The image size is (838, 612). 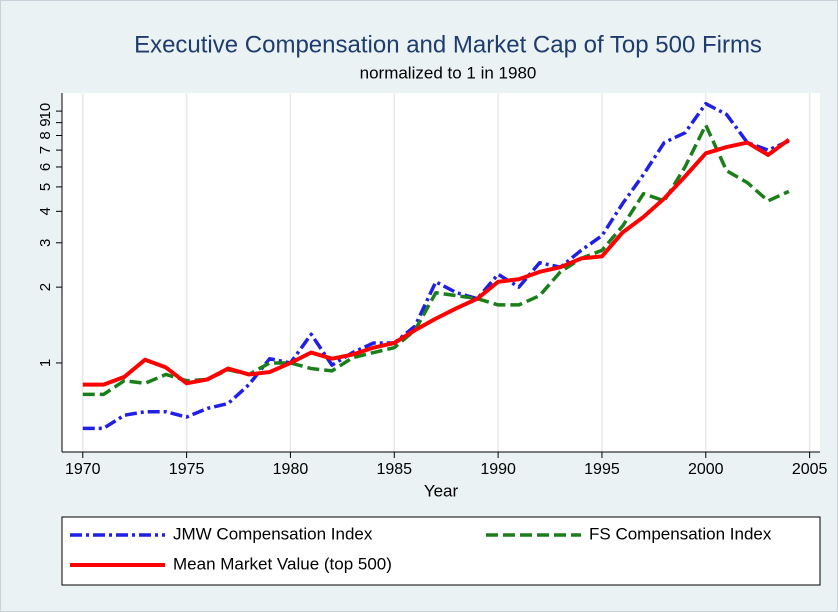 I want to click on x-tick-label: 1970, so click(x=83, y=469).